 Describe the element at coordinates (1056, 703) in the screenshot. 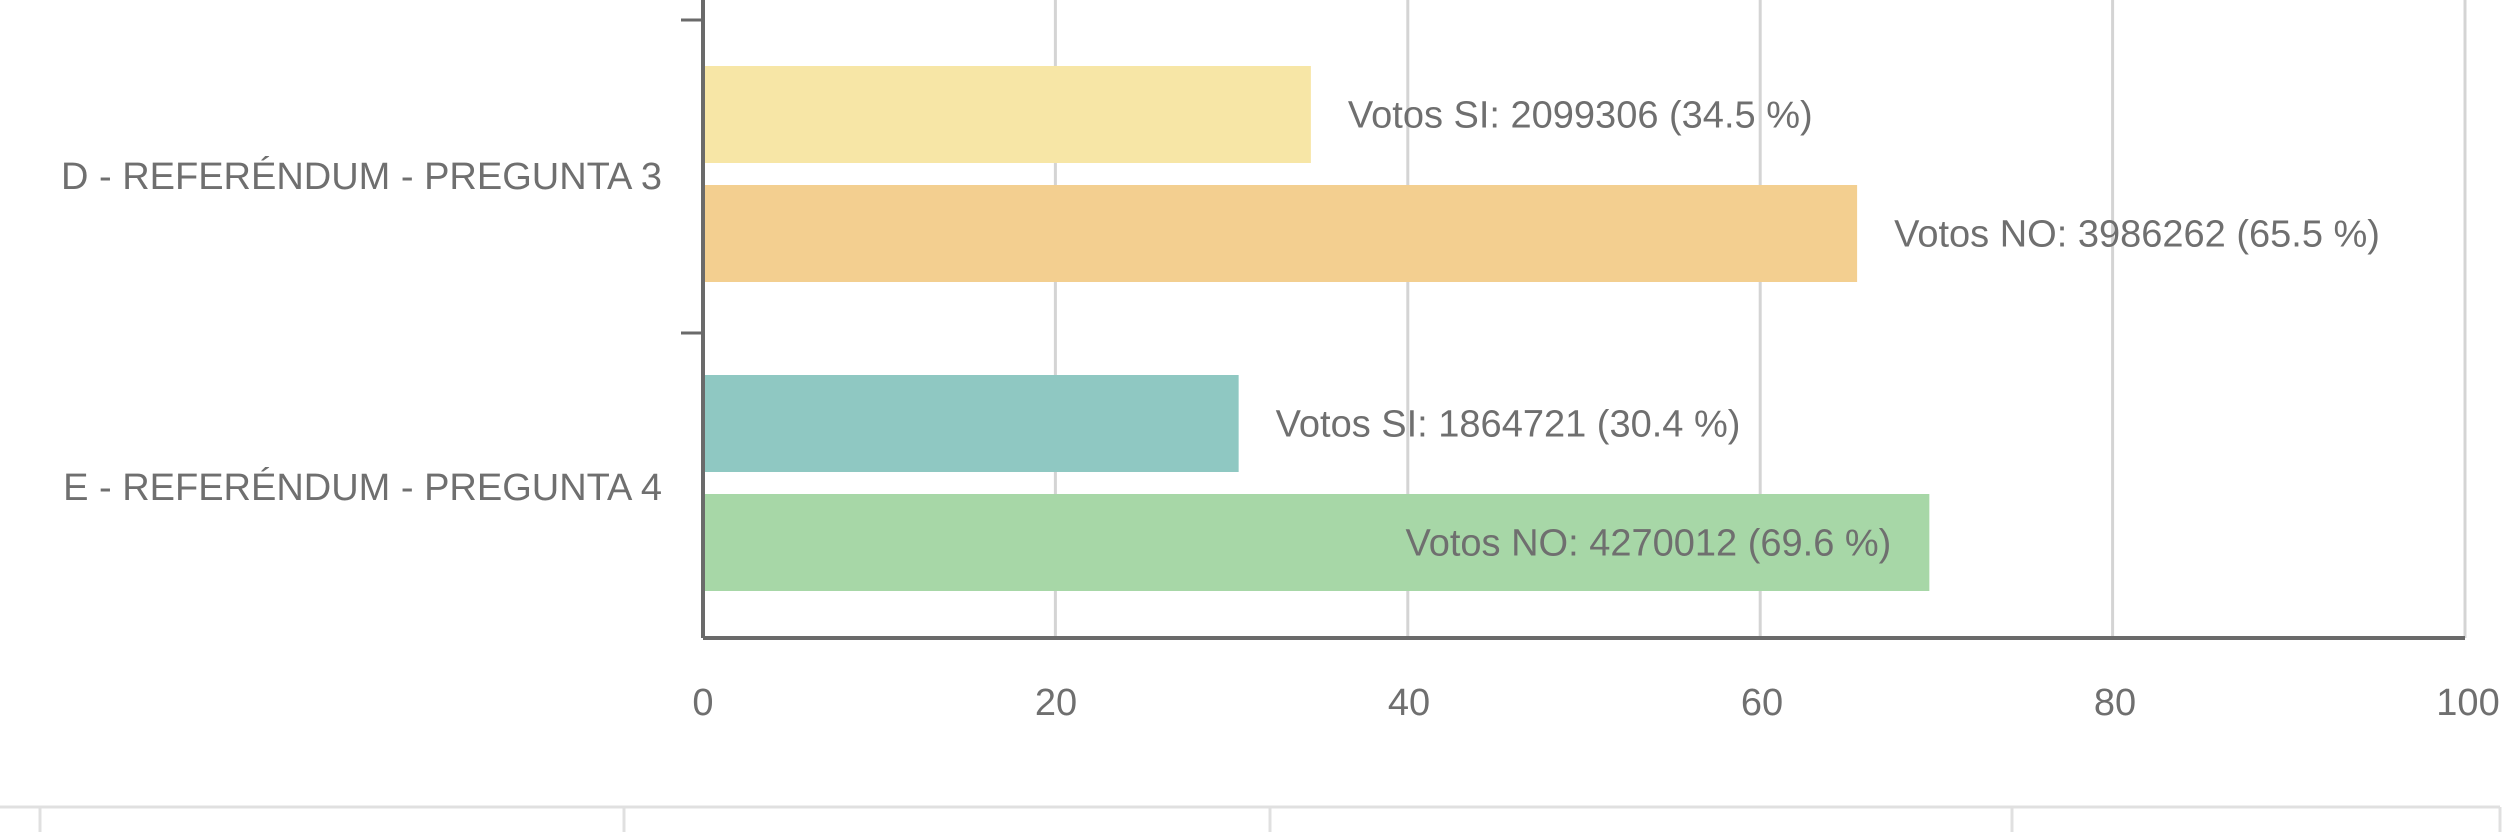

I see `x-tick-label: 20` at that location.